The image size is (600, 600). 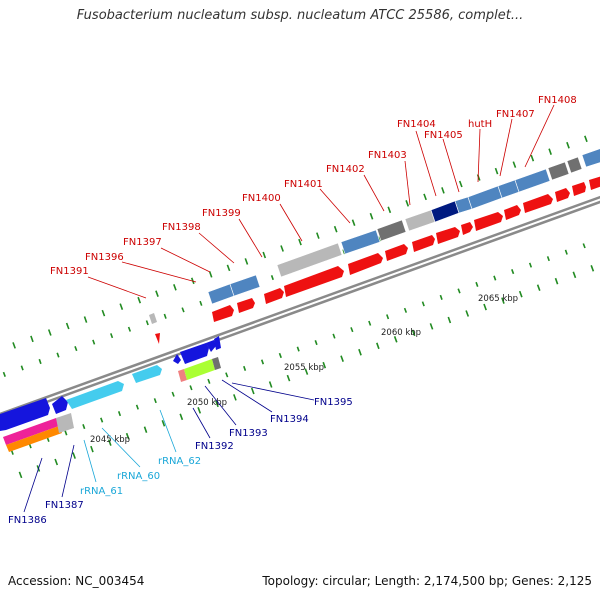 What do you see at coordinates (515, 114) in the screenshot?
I see `gene-label: FN1407` at bounding box center [515, 114].